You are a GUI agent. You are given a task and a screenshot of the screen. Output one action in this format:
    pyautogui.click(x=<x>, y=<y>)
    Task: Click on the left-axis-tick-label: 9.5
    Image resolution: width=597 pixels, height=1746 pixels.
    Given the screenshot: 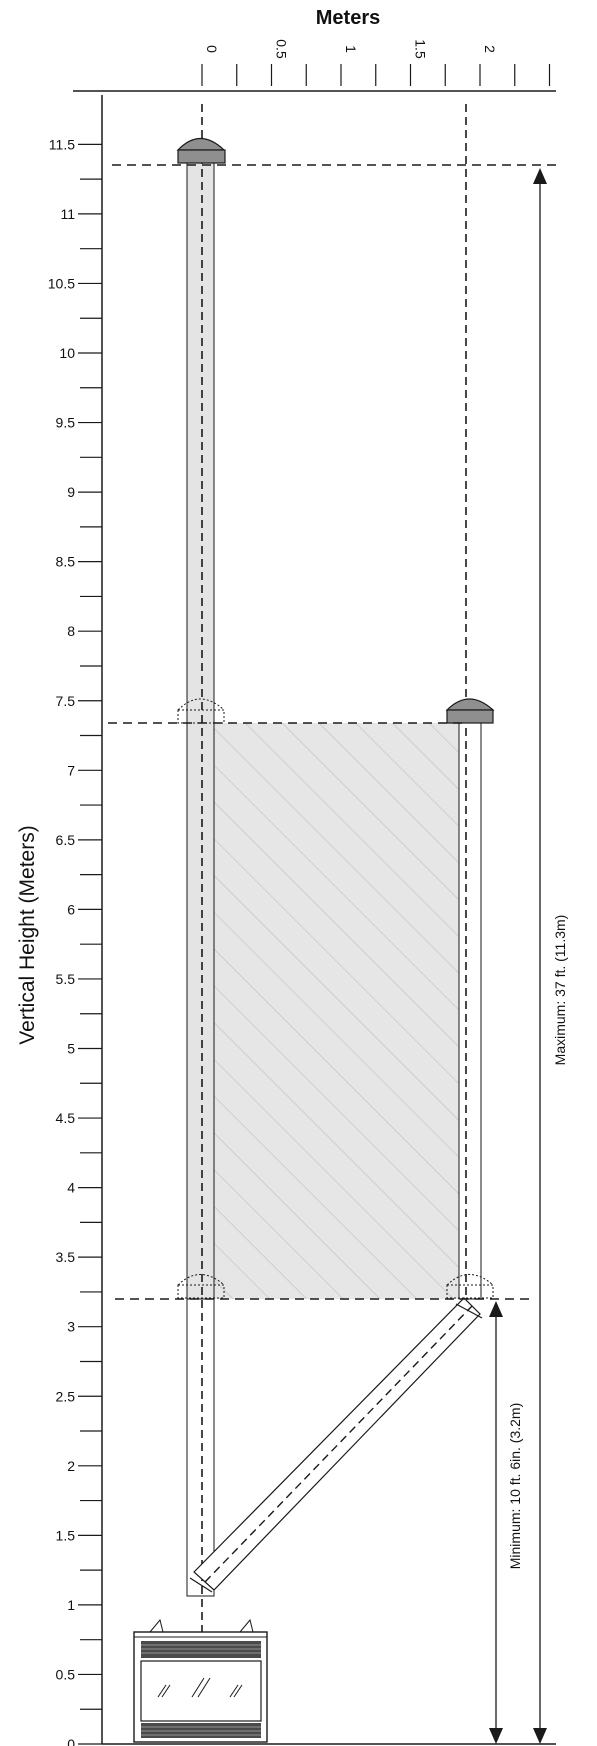 What is the action you would take?
    pyautogui.click(x=66, y=423)
    